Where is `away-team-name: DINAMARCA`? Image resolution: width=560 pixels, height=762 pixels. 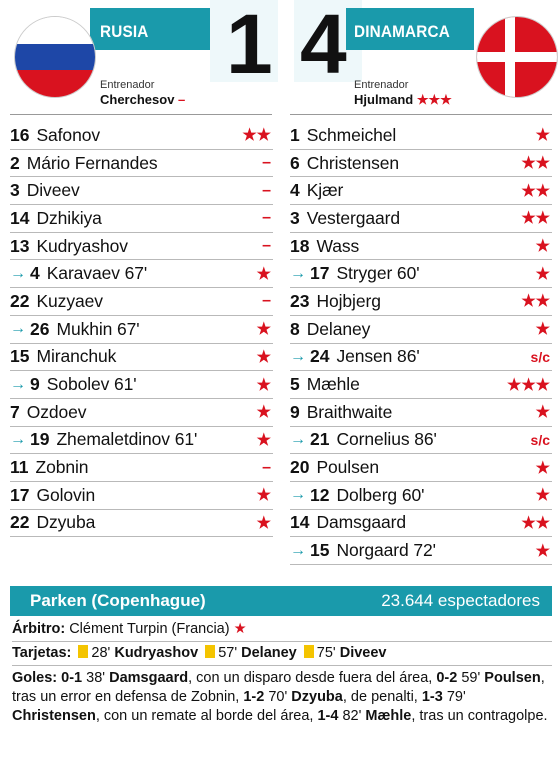 away-team-name: DINAMARCA is located at coordinates (402, 31).